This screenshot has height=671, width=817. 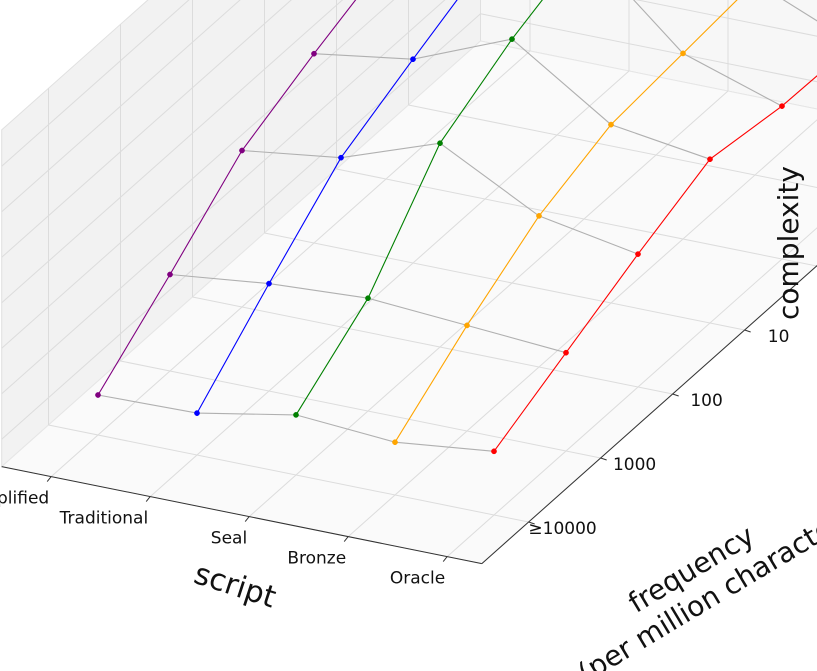 What do you see at coordinates (235, 585) in the screenshot?
I see `x-axis-title: script` at bounding box center [235, 585].